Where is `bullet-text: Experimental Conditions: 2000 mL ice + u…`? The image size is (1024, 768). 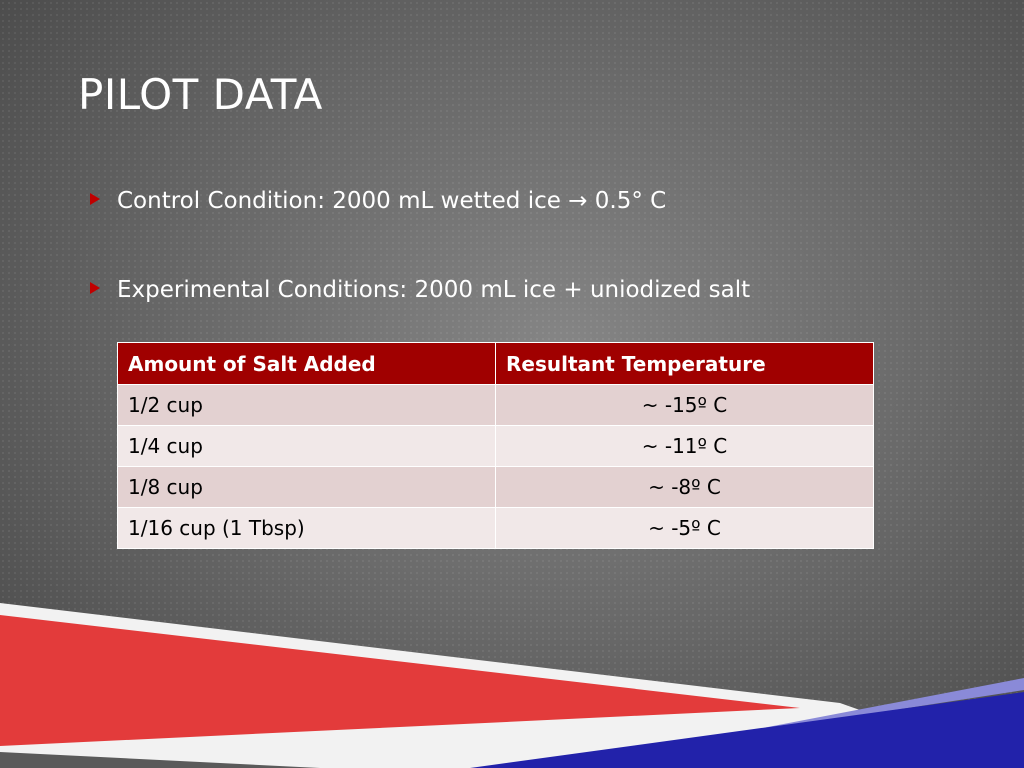
bullet-text: Experimental Conditions: 2000 mL ice + u… is located at coordinates (434, 290).